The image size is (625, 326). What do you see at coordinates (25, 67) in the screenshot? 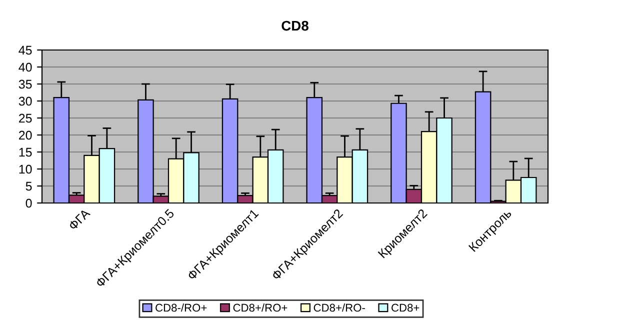
I see `y-tick-label: 40` at bounding box center [25, 67].